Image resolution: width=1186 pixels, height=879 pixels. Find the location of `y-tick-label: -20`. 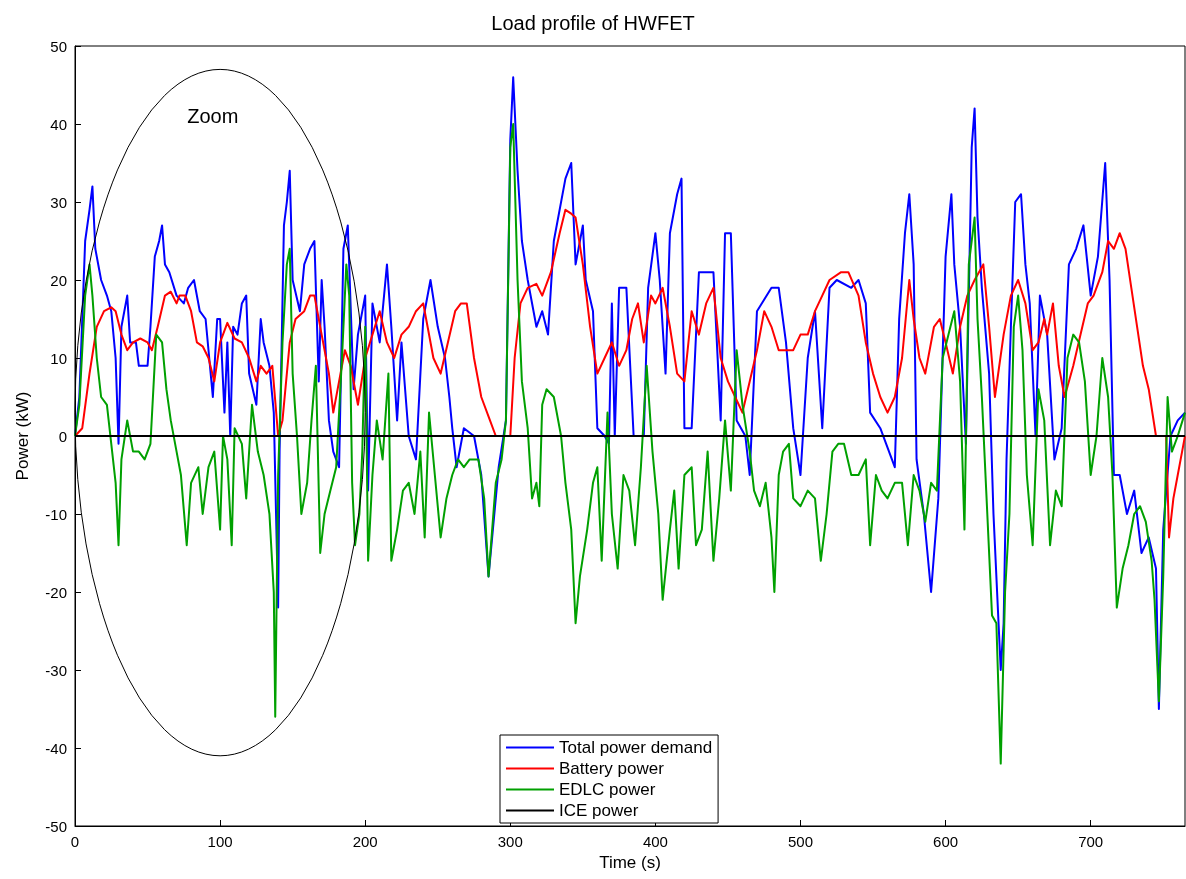

y-tick-label: -20 is located at coordinates (56, 592).